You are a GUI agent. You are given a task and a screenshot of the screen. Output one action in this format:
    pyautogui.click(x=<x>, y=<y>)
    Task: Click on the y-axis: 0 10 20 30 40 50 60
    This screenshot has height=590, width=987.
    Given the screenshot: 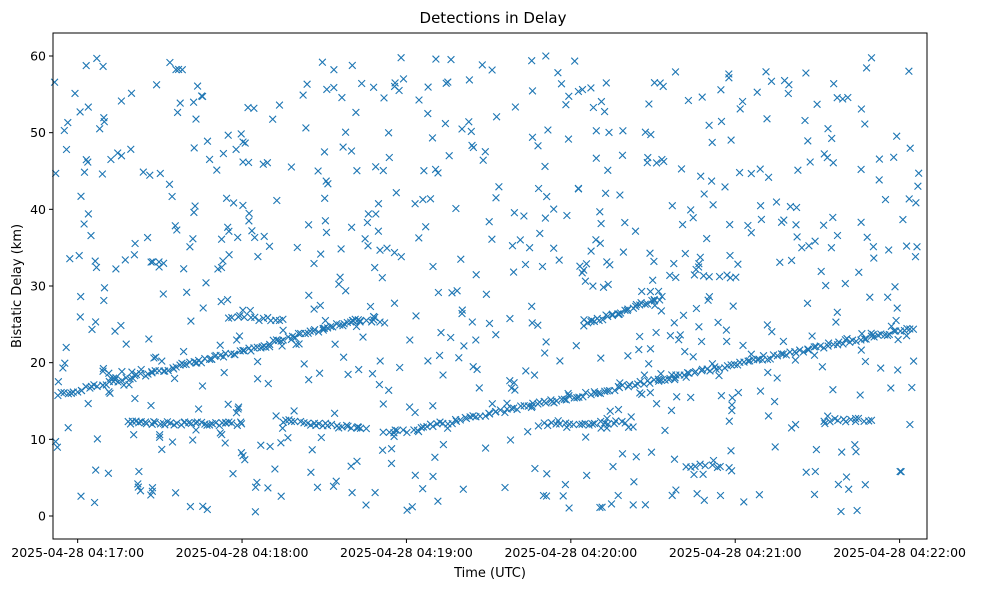 What is the action you would take?
    pyautogui.click(x=41, y=286)
    